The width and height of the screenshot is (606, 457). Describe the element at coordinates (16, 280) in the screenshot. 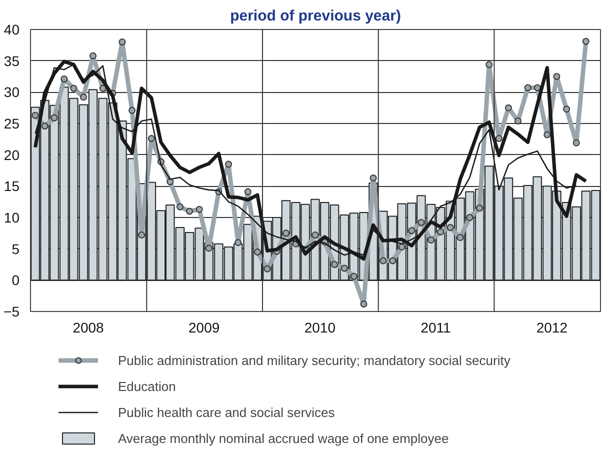

I see `y-tick-label: 0` at that location.